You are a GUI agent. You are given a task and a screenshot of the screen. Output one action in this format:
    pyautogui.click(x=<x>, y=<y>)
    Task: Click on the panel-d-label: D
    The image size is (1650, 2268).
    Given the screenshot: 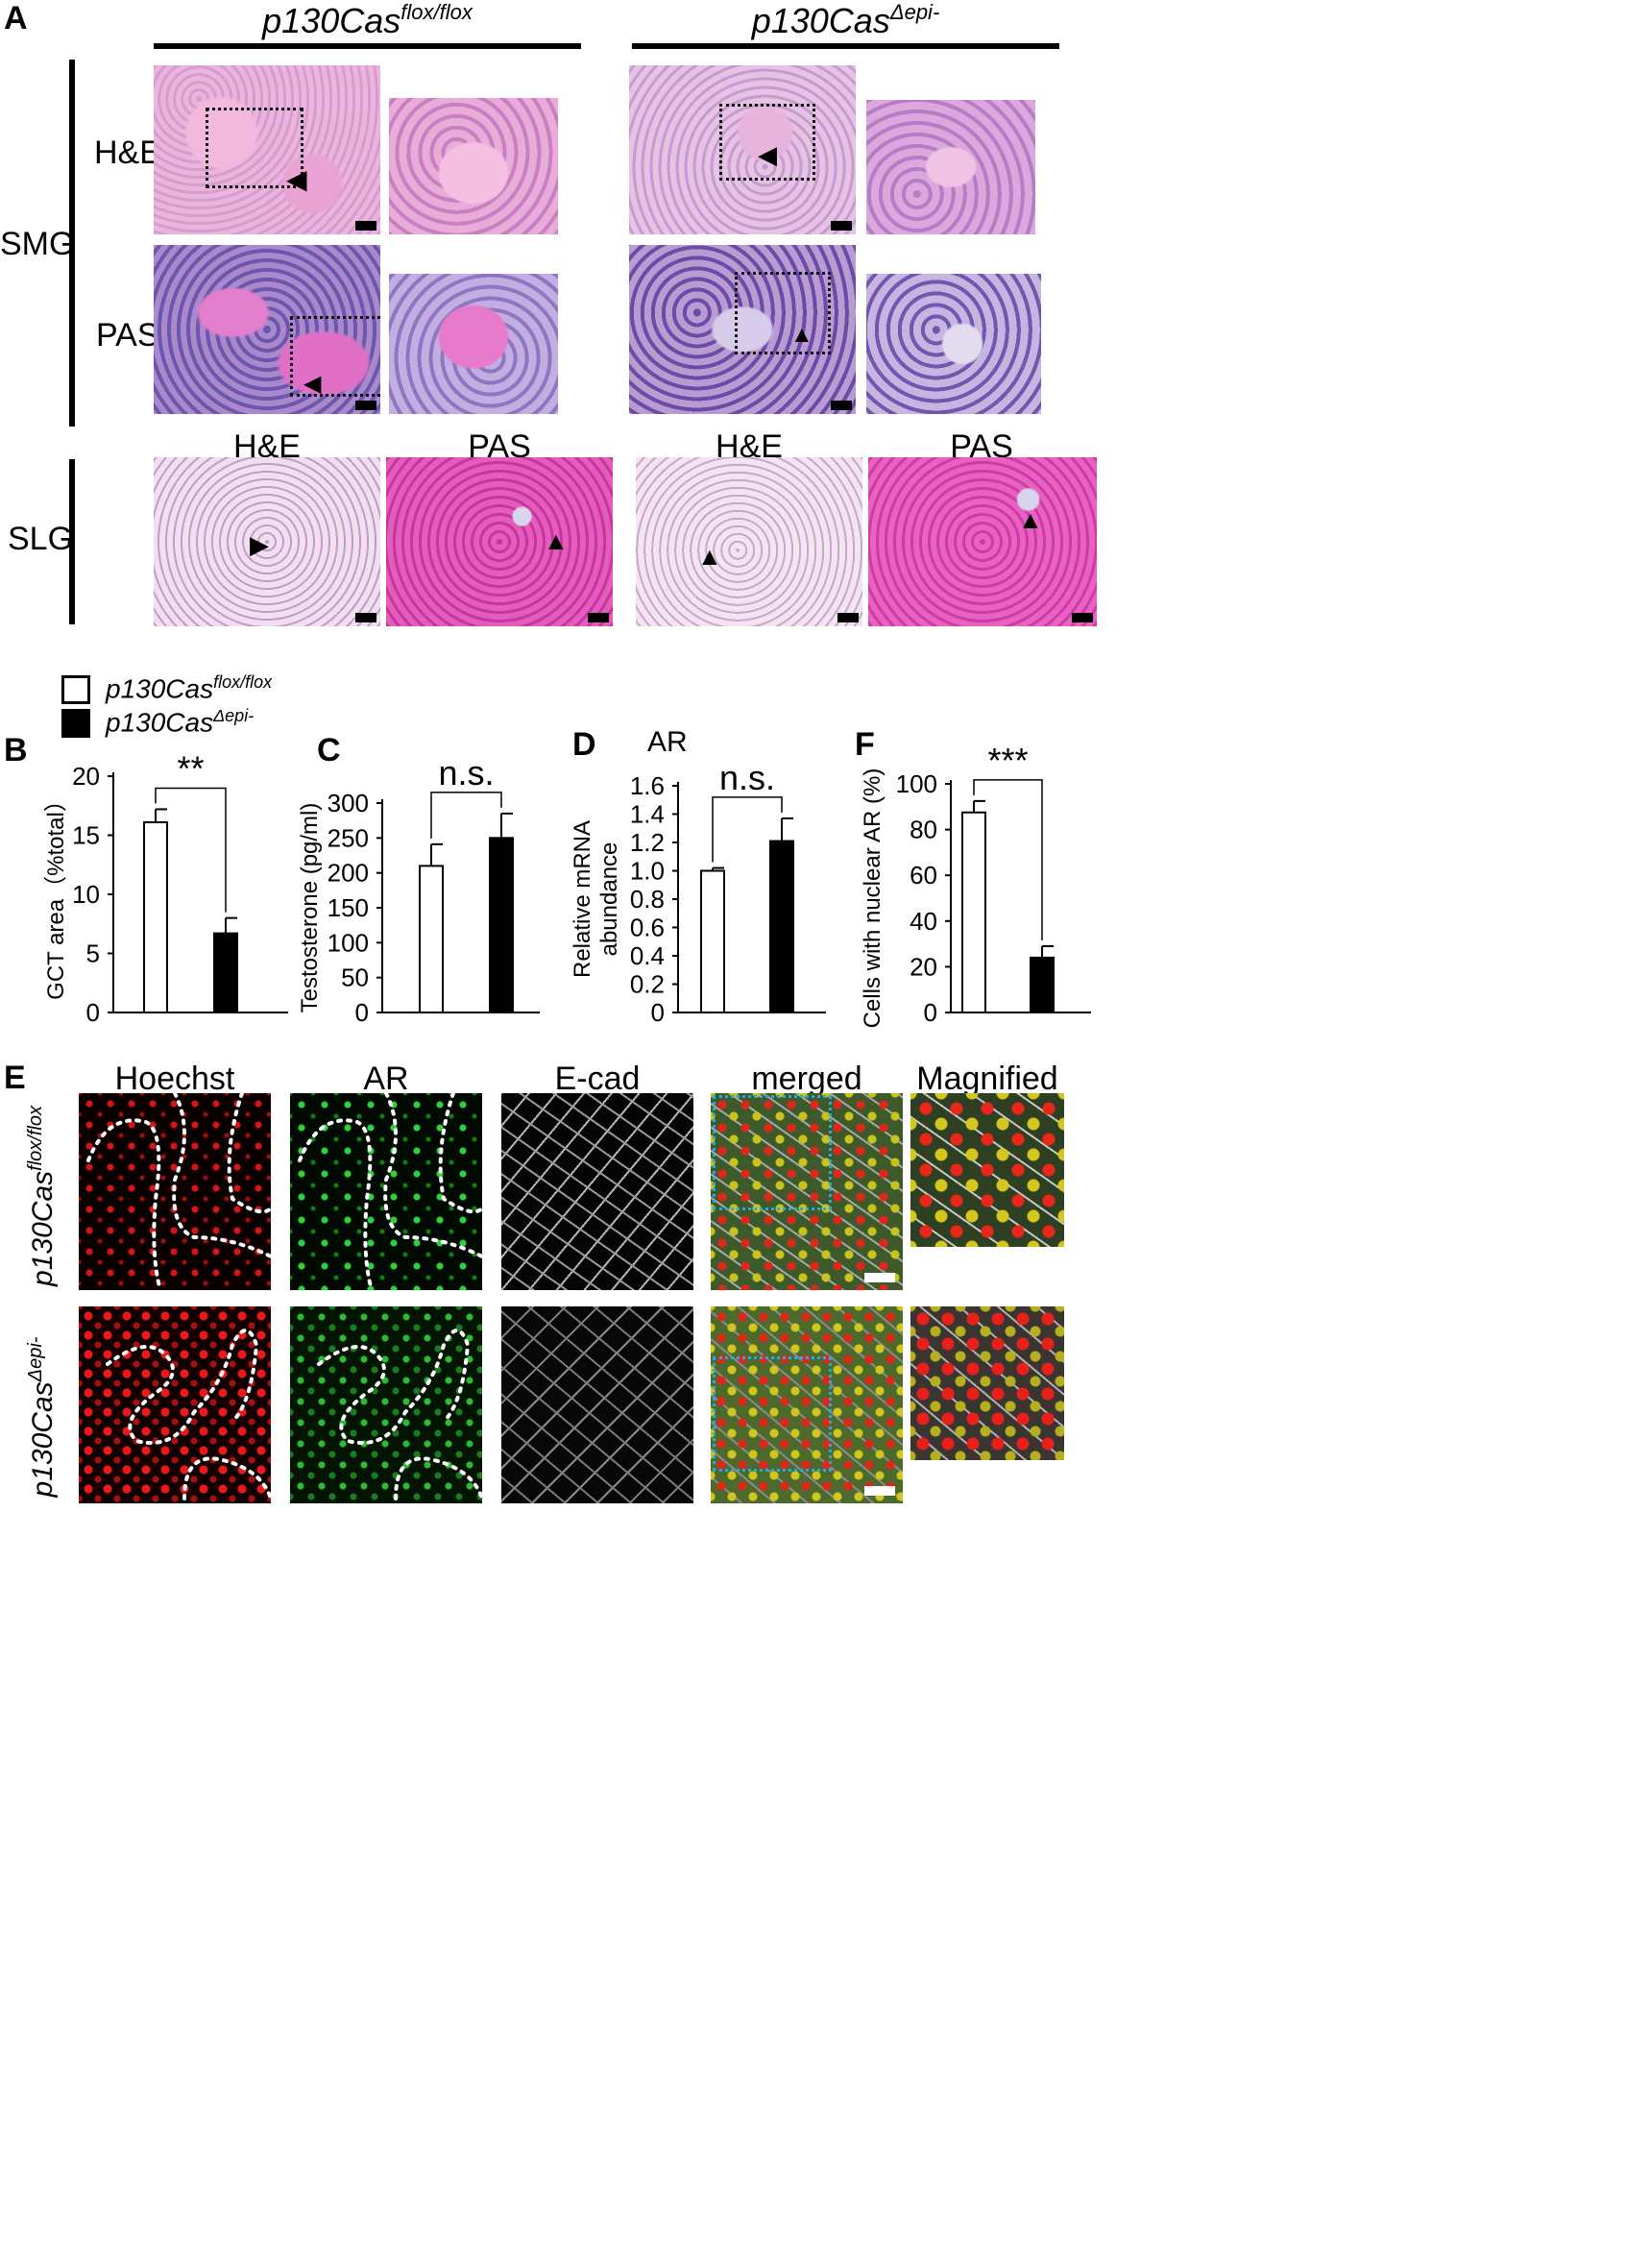 What is the action you would take?
    pyautogui.click(x=584, y=744)
    